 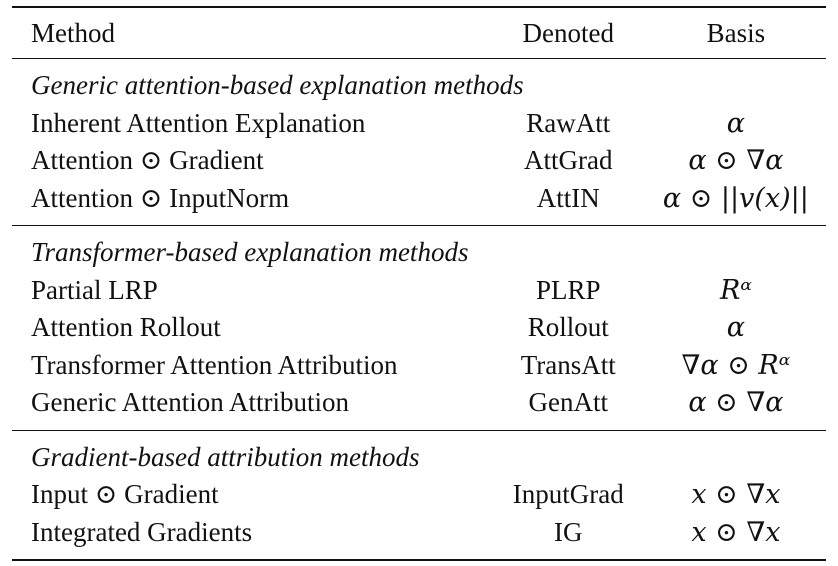 I want to click on header-basis: Basis, so click(x=736, y=33).